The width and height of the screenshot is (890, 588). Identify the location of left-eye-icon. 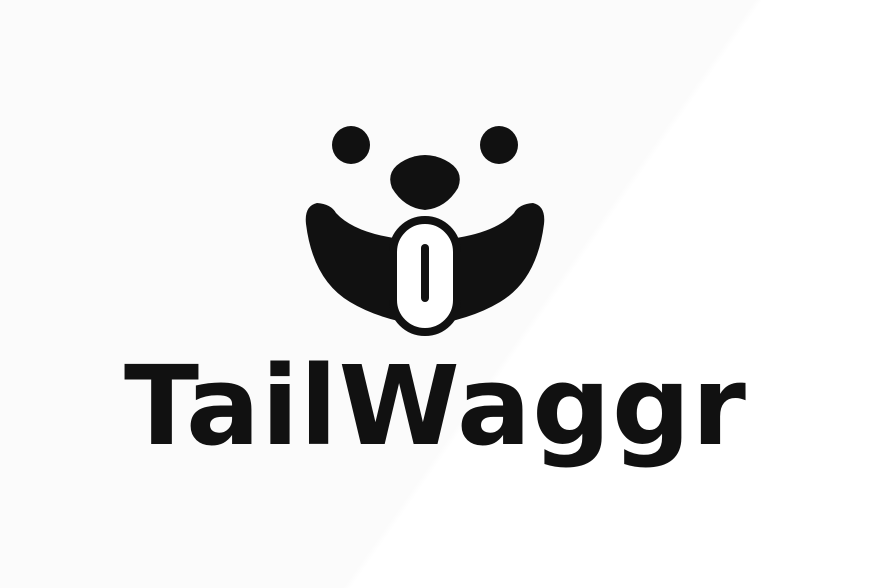
(351, 145).